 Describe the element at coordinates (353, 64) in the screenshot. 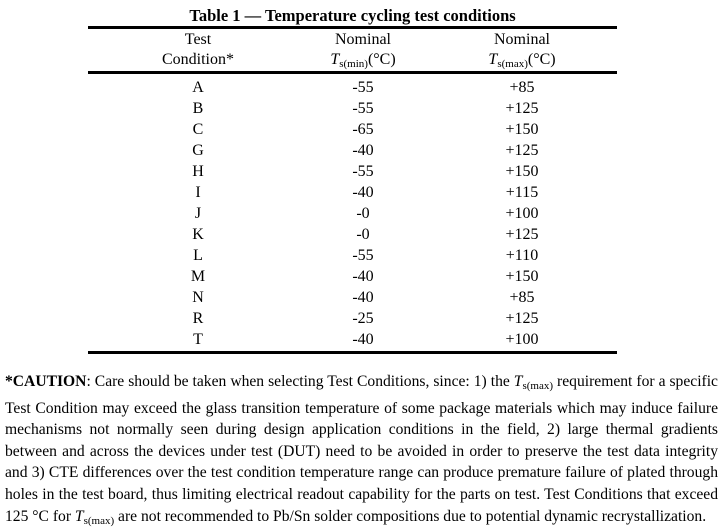

I see `subscript: s(min)` at that location.